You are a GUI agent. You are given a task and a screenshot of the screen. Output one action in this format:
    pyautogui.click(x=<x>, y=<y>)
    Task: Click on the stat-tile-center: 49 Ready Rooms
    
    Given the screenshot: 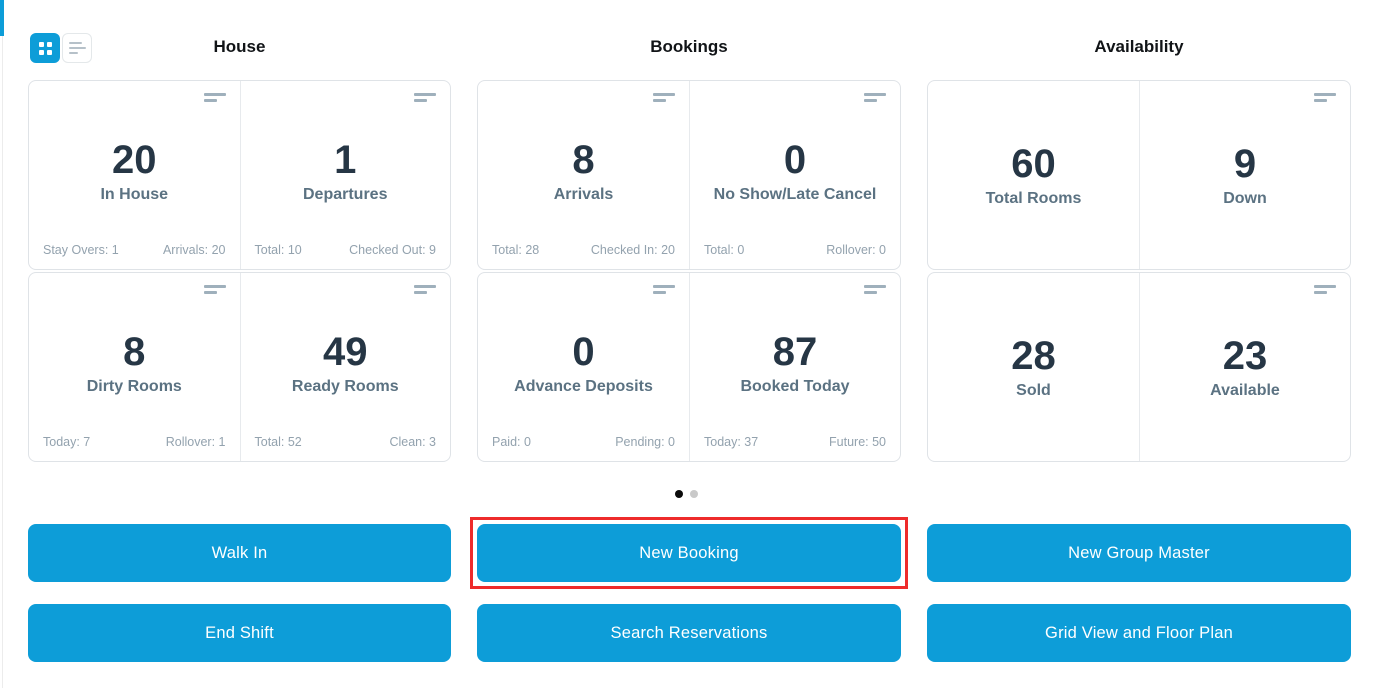 What is the action you would take?
    pyautogui.click(x=346, y=367)
    